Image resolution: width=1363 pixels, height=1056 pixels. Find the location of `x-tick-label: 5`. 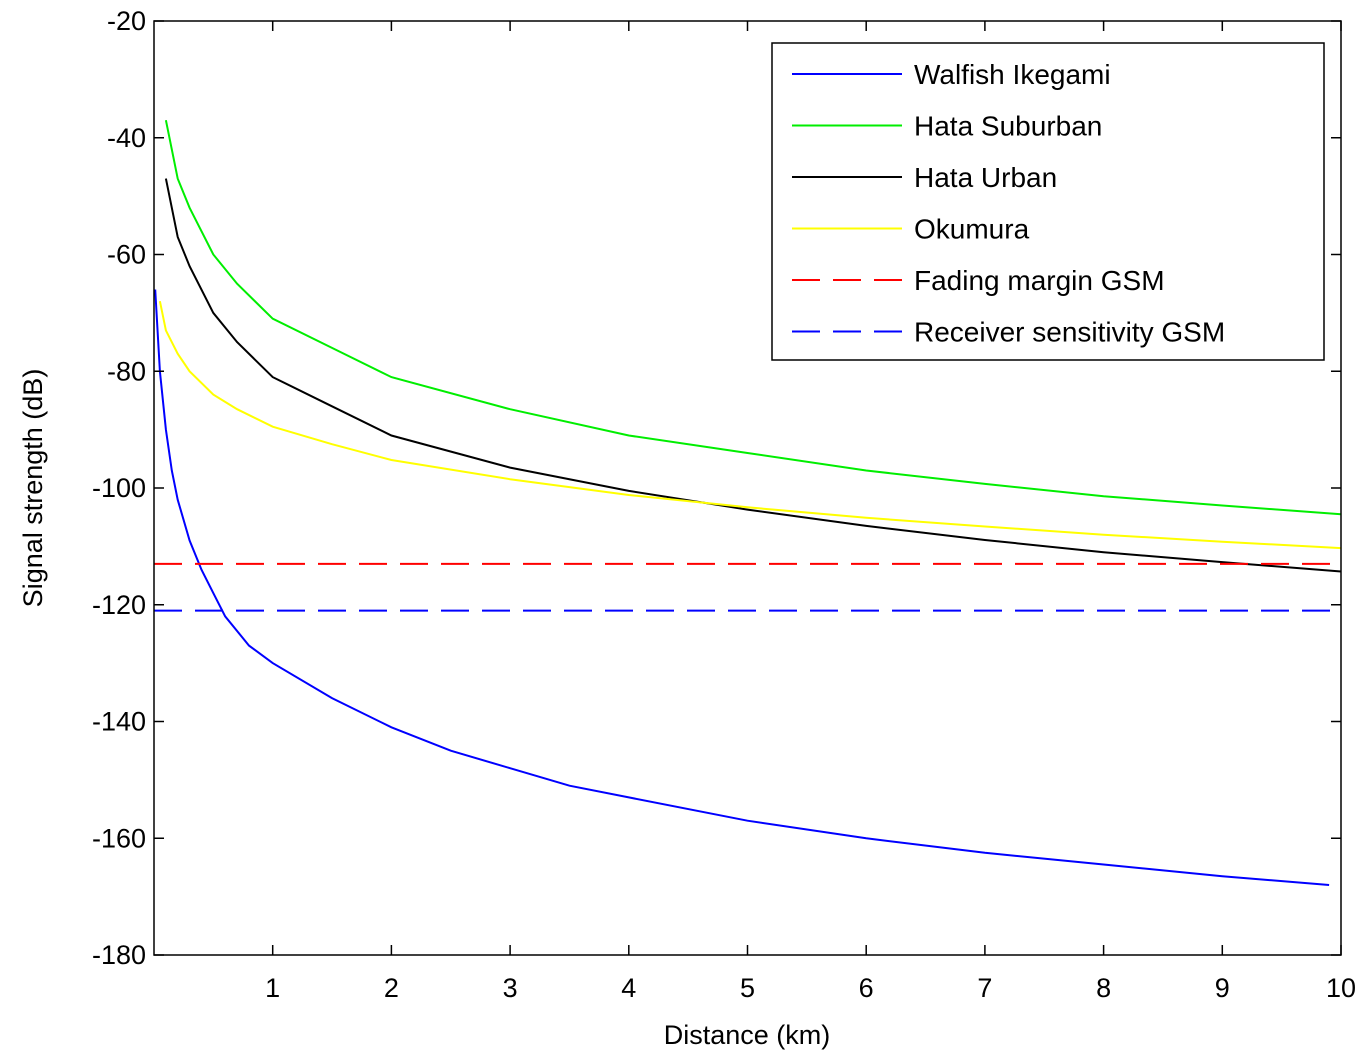

x-tick-label: 5 is located at coordinates (747, 988).